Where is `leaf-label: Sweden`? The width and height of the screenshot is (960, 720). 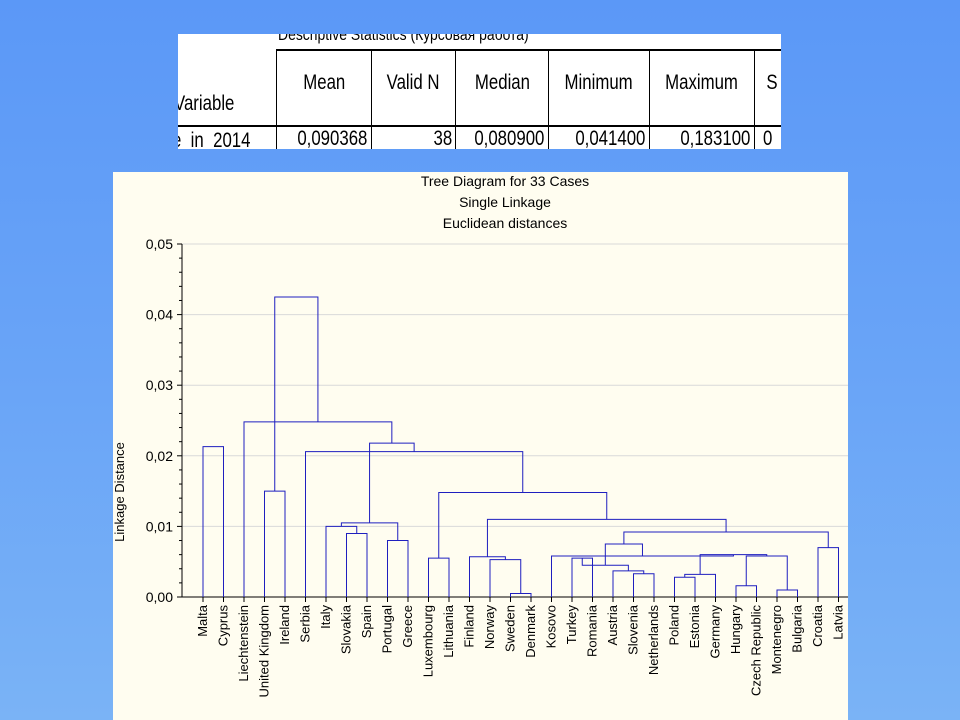
leaf-label: Sweden is located at coordinates (510, 628).